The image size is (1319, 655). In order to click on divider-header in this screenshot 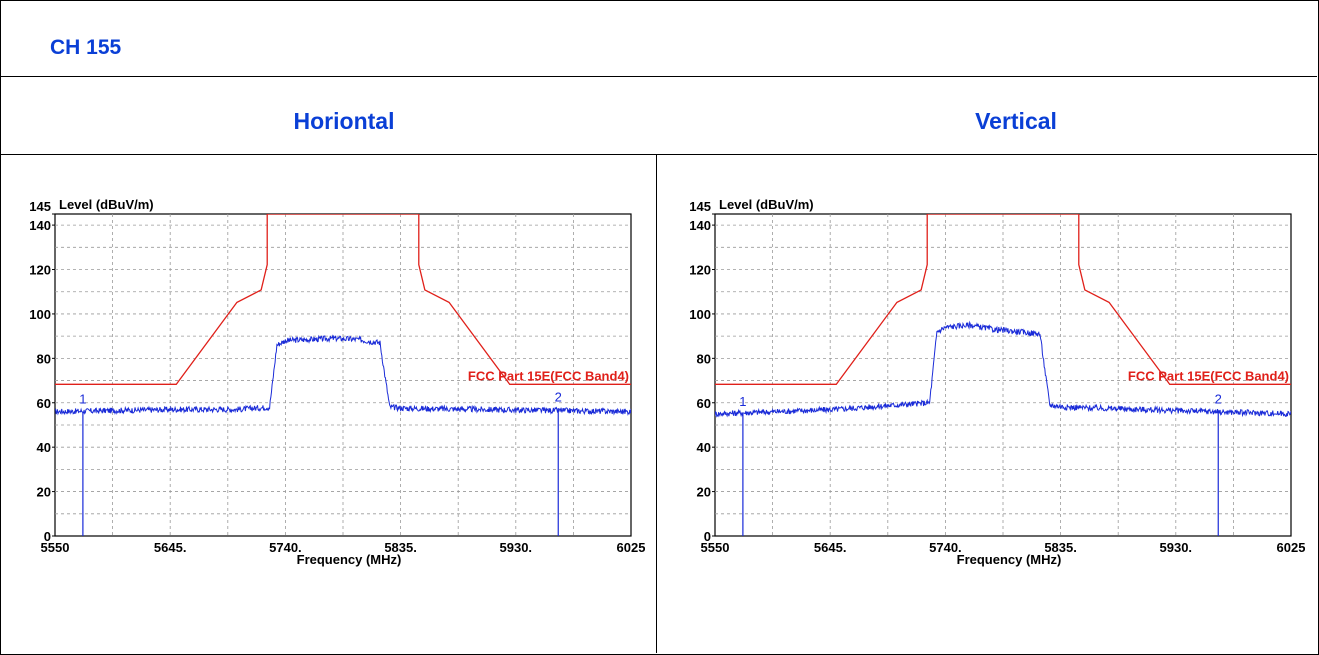, I will do `click(658, 76)`.